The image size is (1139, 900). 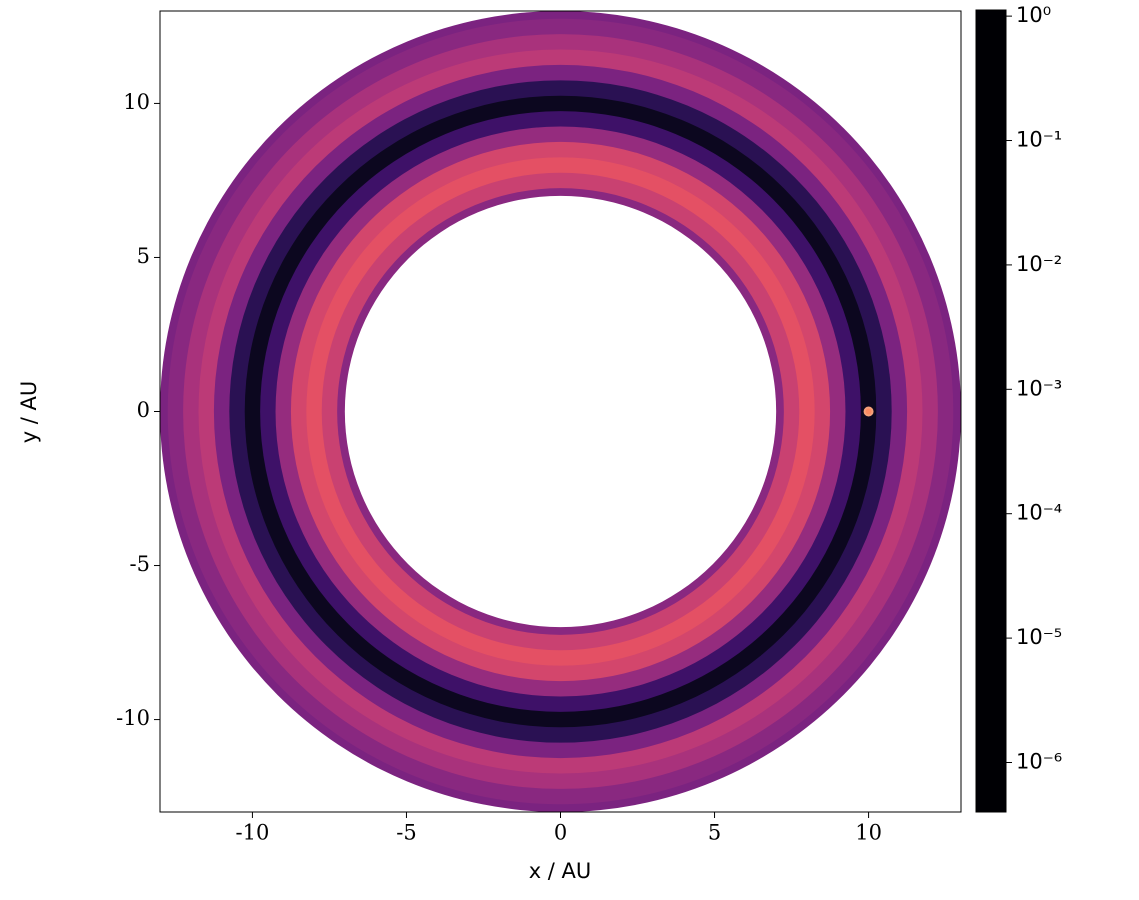 What do you see at coordinates (133, 718) in the screenshot?
I see `y-tick-label: -10` at bounding box center [133, 718].